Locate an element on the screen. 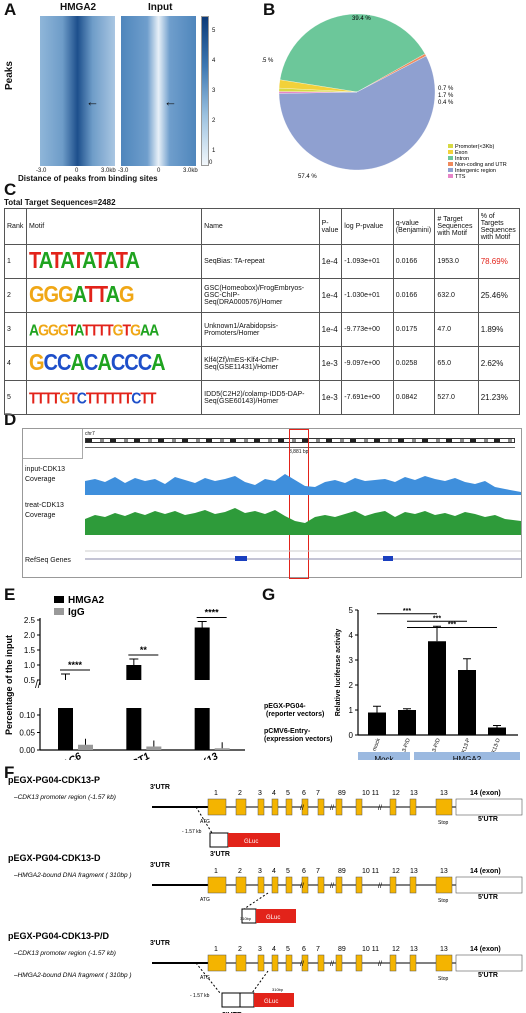  y-axis-label: Relative luciferase activity is located at coordinates (338, 673).